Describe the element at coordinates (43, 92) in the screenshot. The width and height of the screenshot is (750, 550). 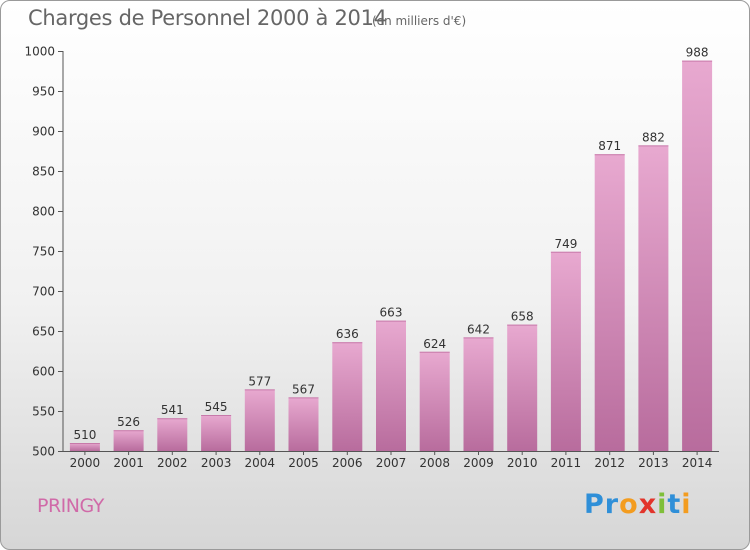
I see `y-tick-label: 950` at that location.